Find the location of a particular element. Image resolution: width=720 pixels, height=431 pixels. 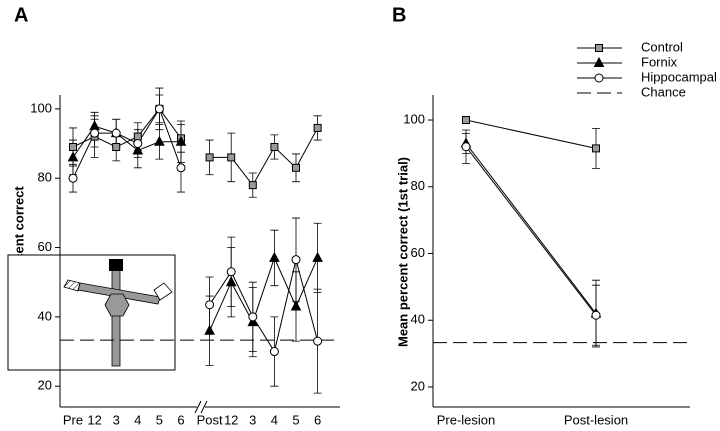

legend-label: Hippocampal is located at coordinates (679, 76).